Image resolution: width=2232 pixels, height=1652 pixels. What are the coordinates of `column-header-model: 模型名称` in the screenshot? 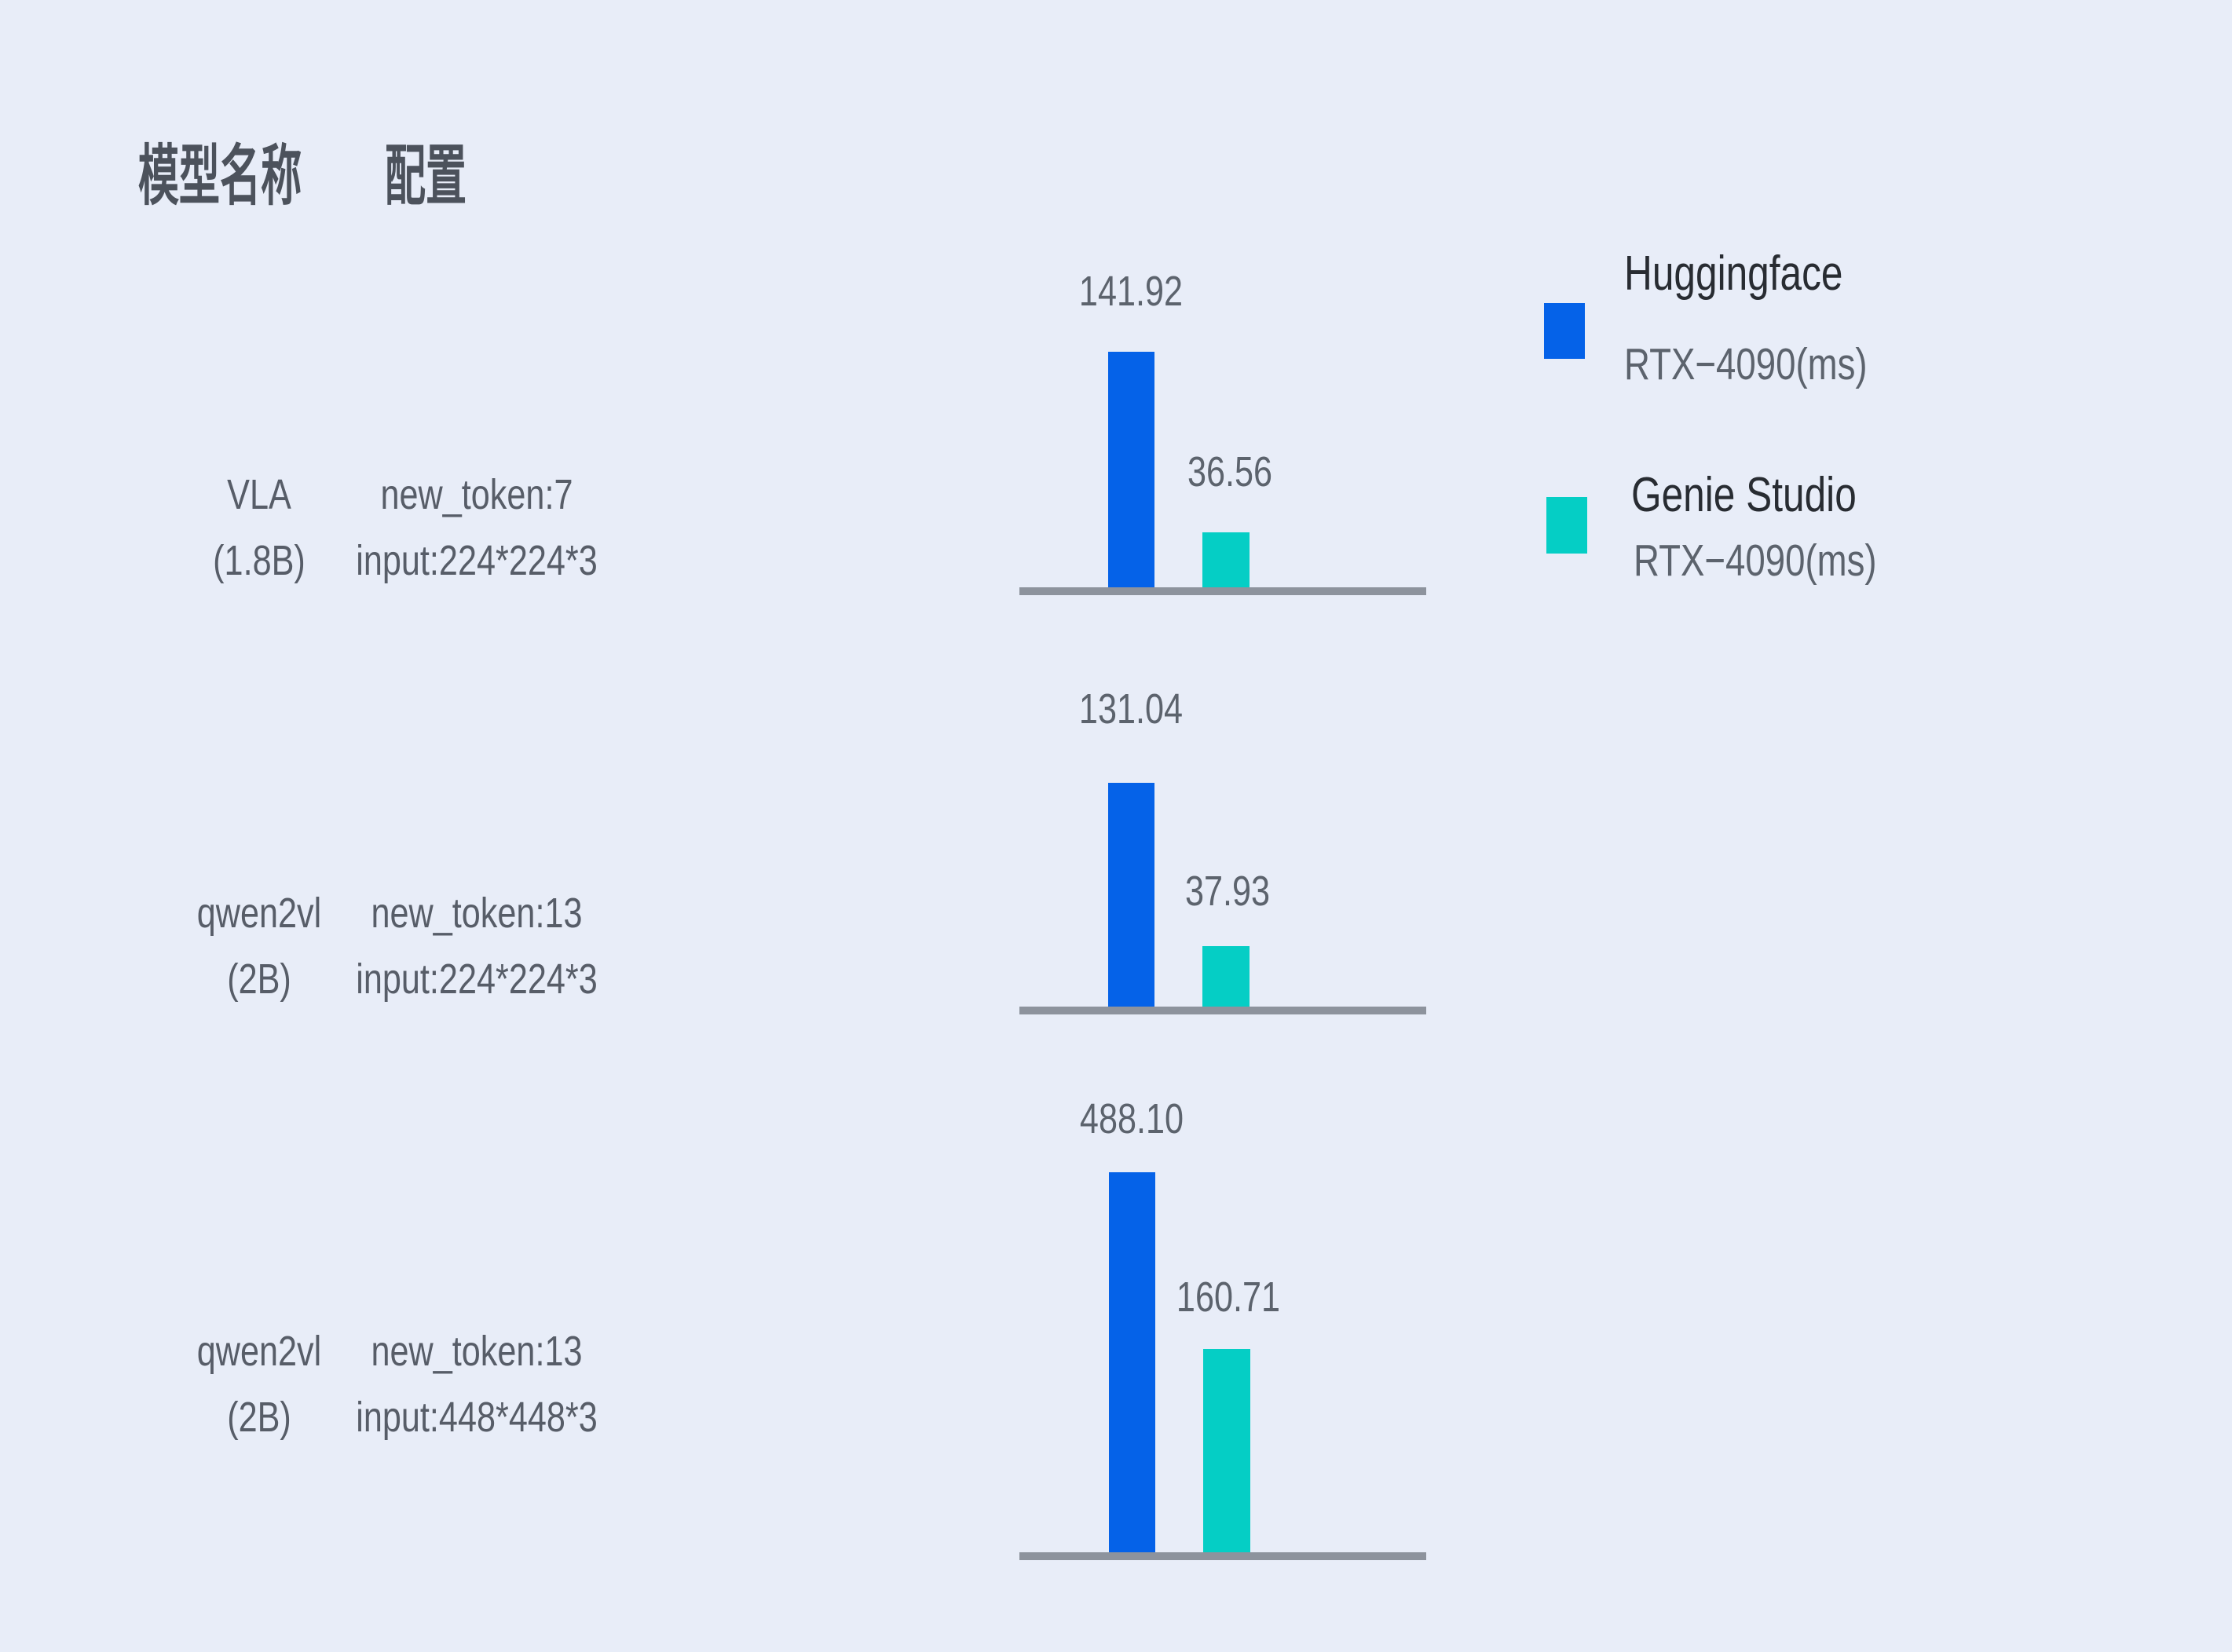 It's located at (220, 176).